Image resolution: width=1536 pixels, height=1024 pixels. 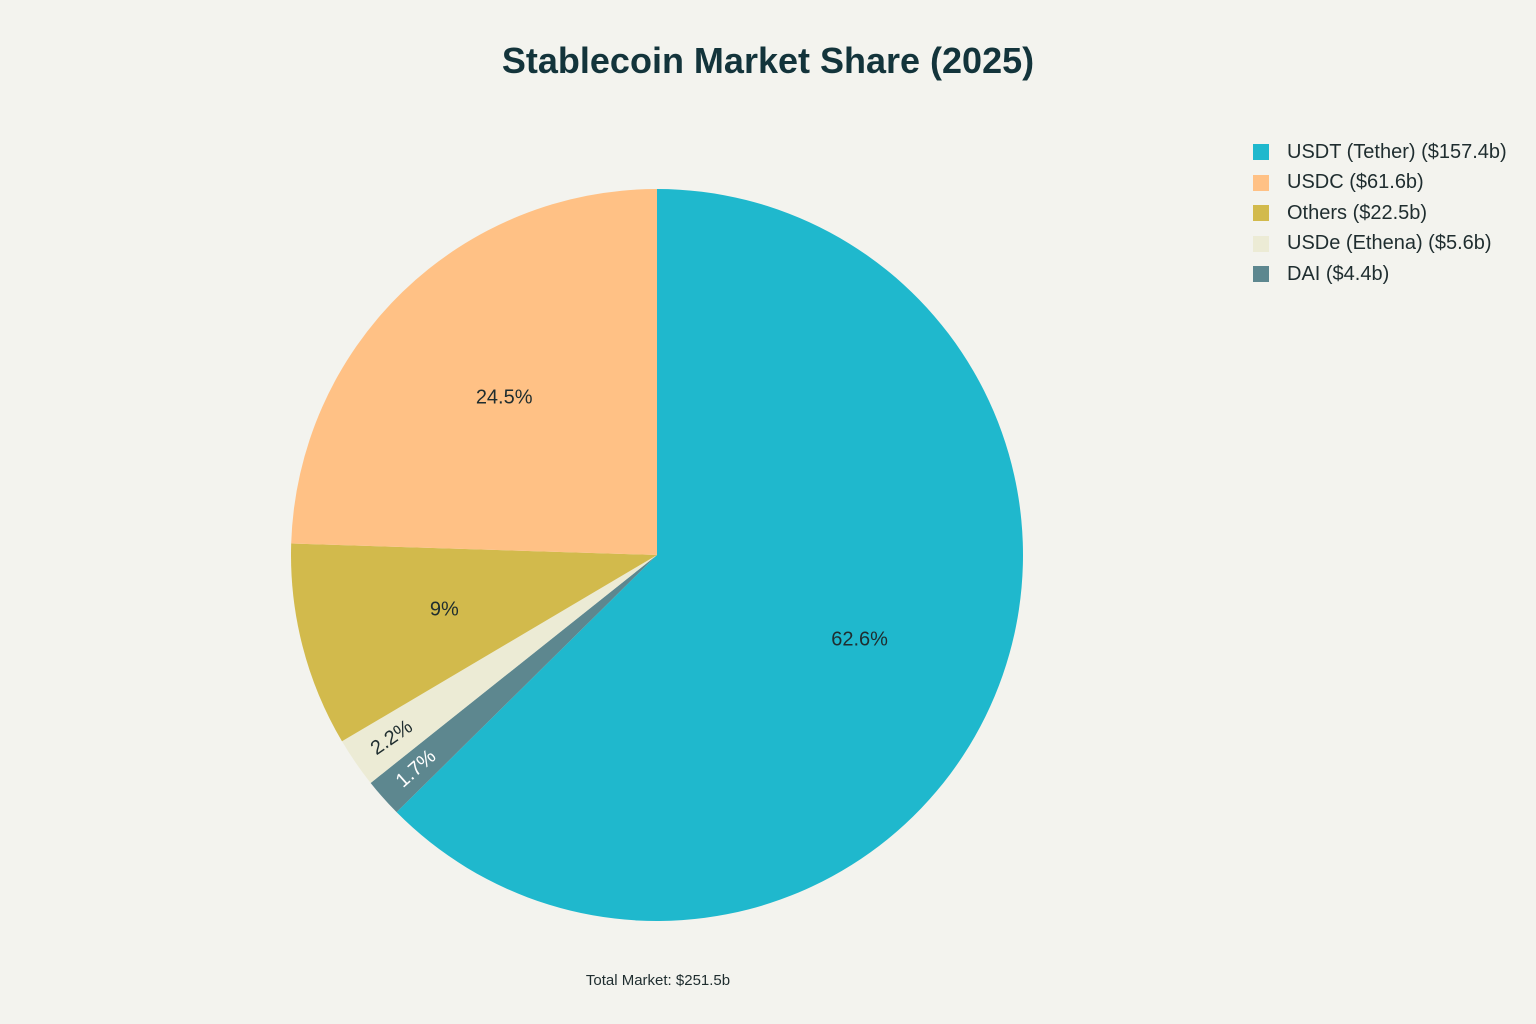 I want to click on legend-item-usdc: USDC ($61.6b), so click(x=1380, y=183).